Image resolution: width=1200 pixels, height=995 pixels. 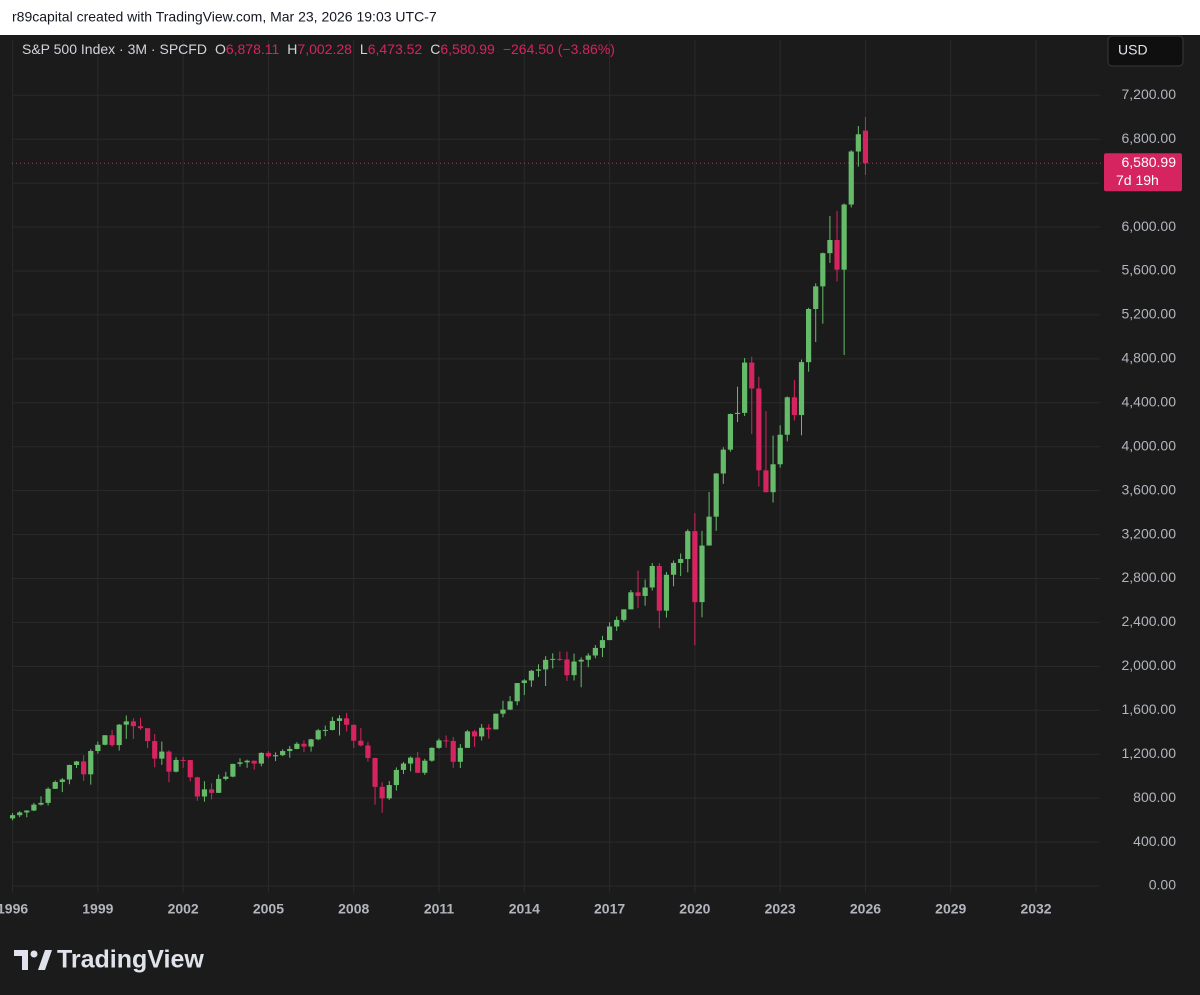 What do you see at coordinates (34, 954) in the screenshot?
I see `logo-dot` at bounding box center [34, 954].